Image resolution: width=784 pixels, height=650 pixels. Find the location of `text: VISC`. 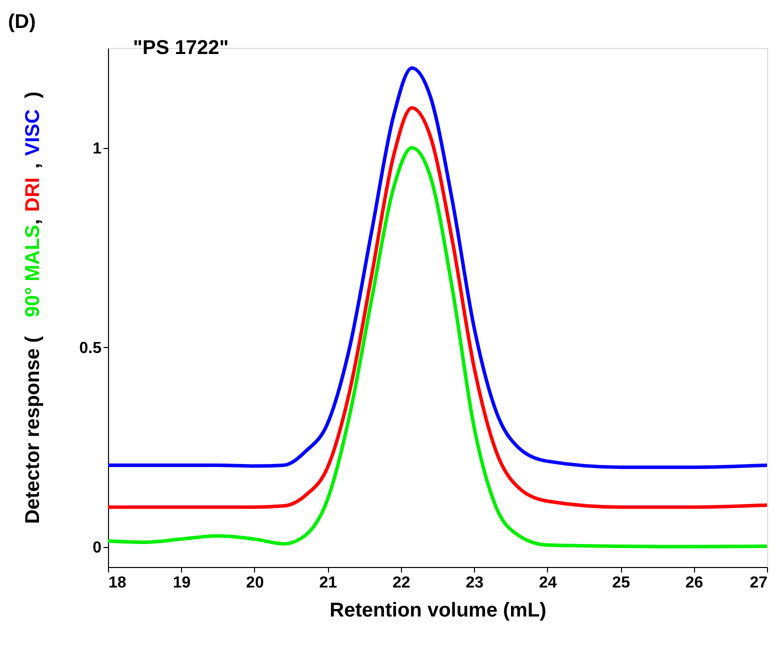

text: VISC is located at coordinates (33, 132).